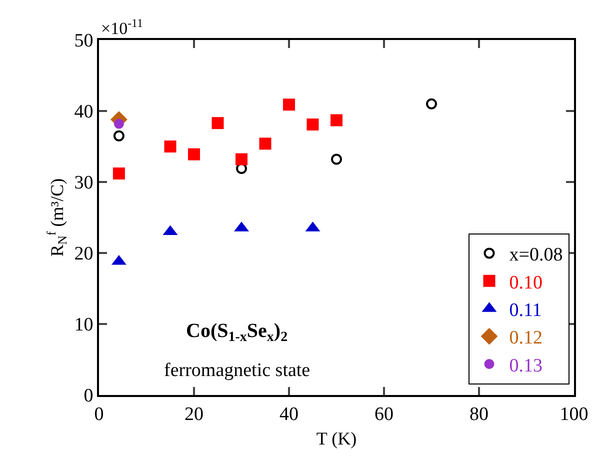  I want to click on text: ×10$^{-11}$, so click(122, 27).